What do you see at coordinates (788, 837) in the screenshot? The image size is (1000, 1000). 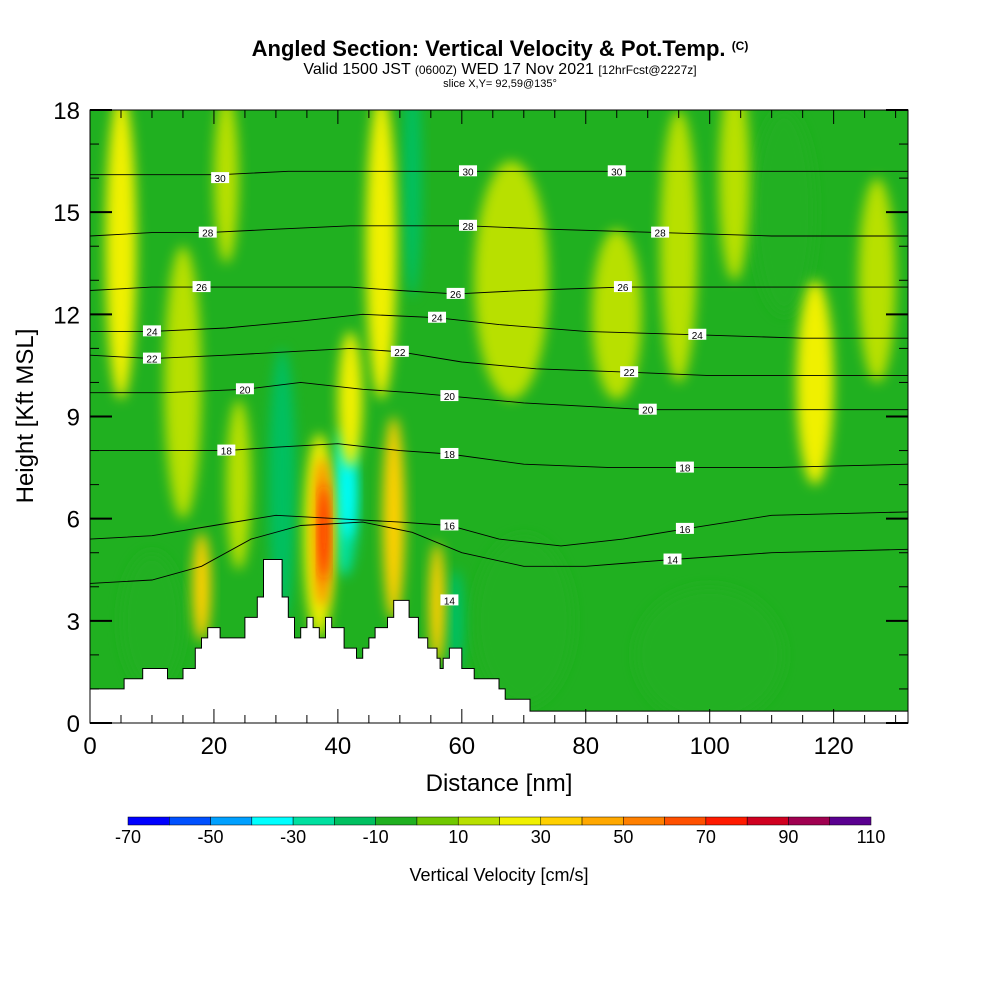 I see `colorbar-tick-label: 90` at bounding box center [788, 837].